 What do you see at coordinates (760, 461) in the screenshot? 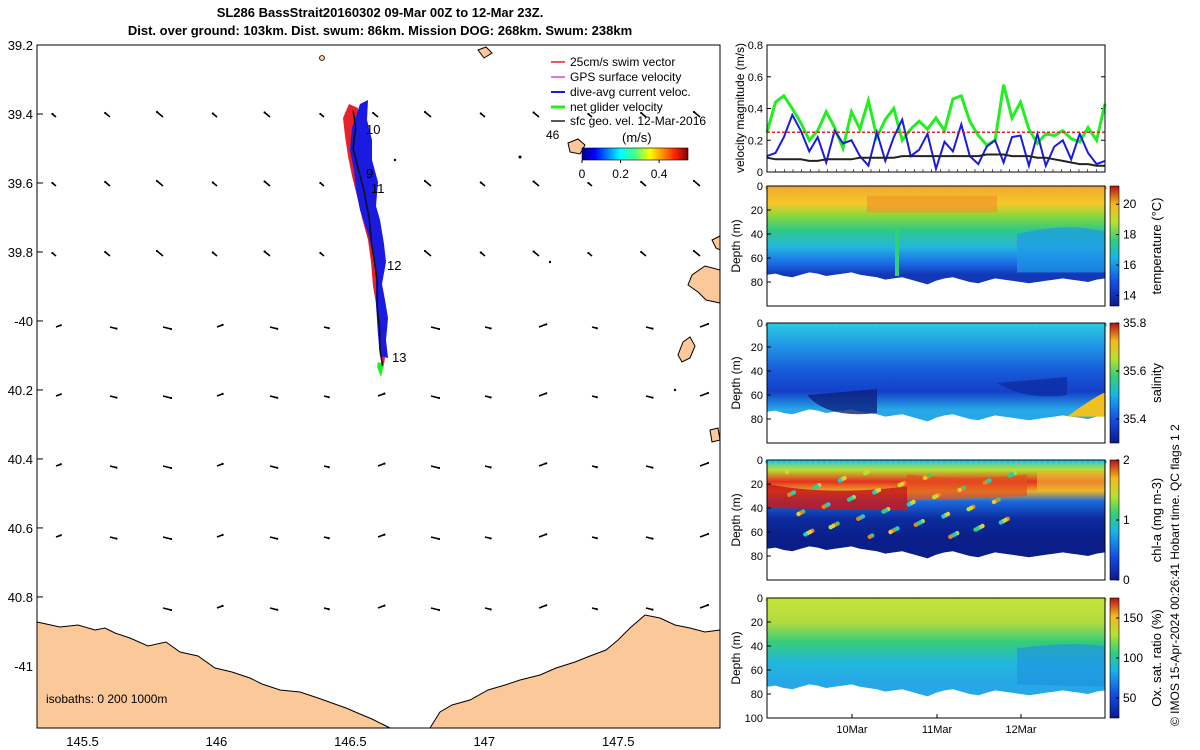
I see `depth-tick: 0` at bounding box center [760, 461].